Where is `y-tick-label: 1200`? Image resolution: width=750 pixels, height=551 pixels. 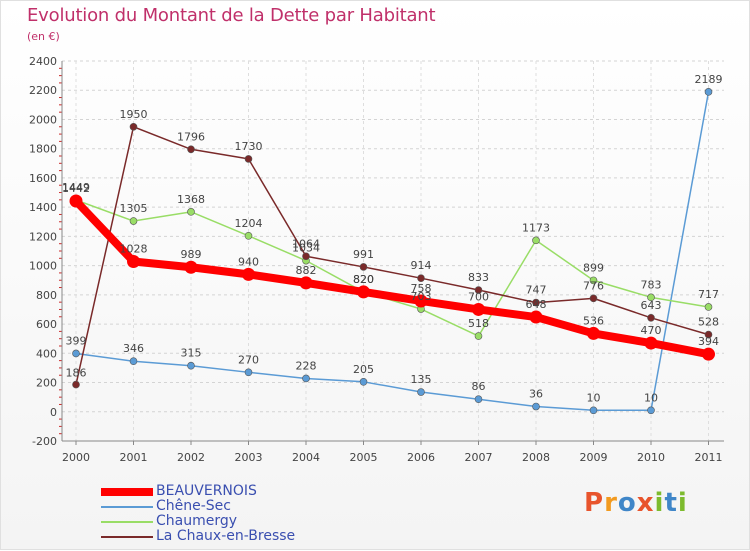 y-tick-label: 1200 is located at coordinates (43, 236).